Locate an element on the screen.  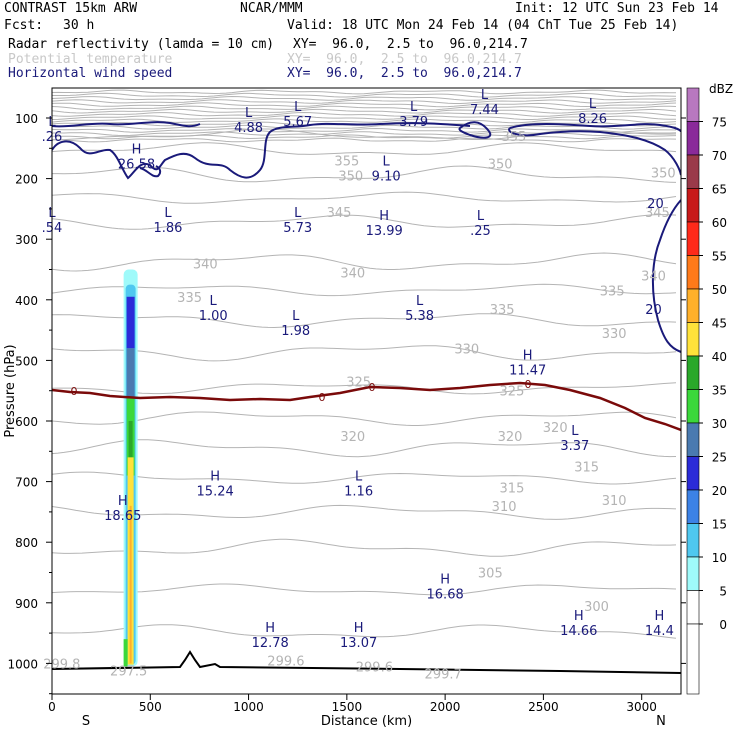
theta-label: 315 is located at coordinates (512, 489).